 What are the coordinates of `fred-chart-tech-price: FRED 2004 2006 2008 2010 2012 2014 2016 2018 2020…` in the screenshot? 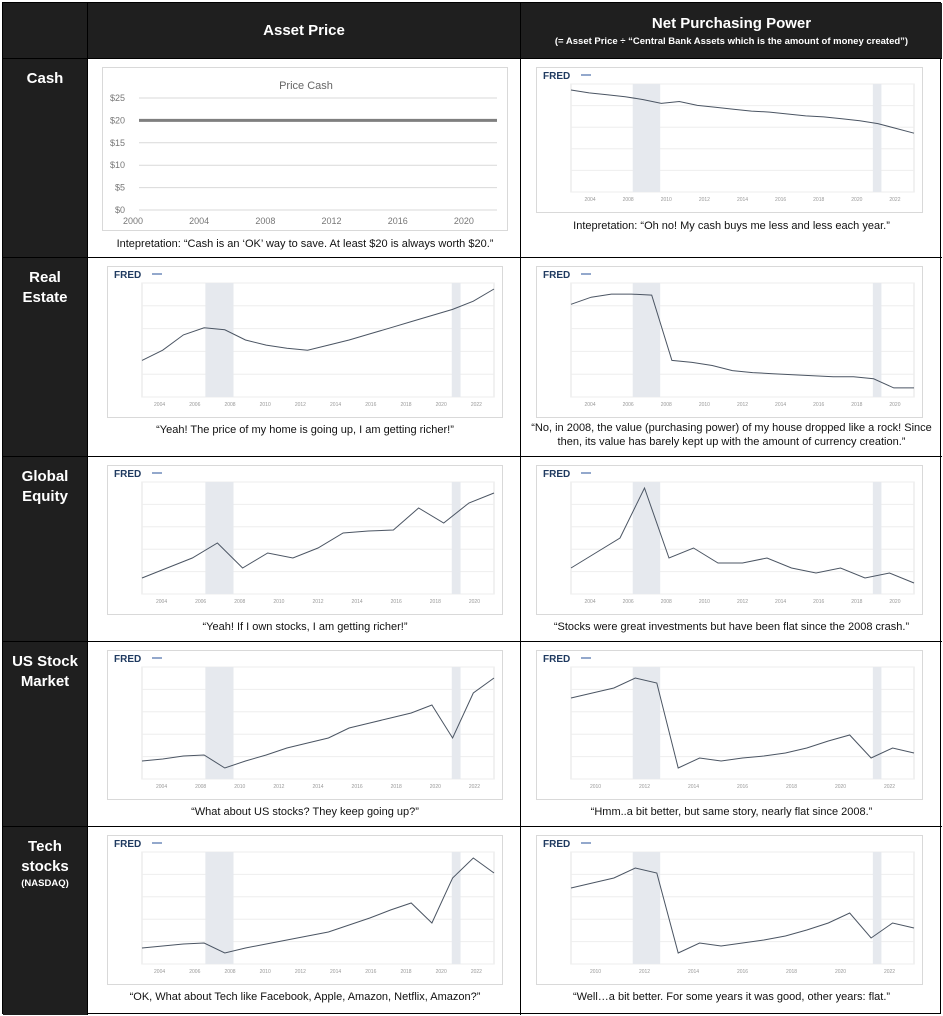 It's located at (305, 910).